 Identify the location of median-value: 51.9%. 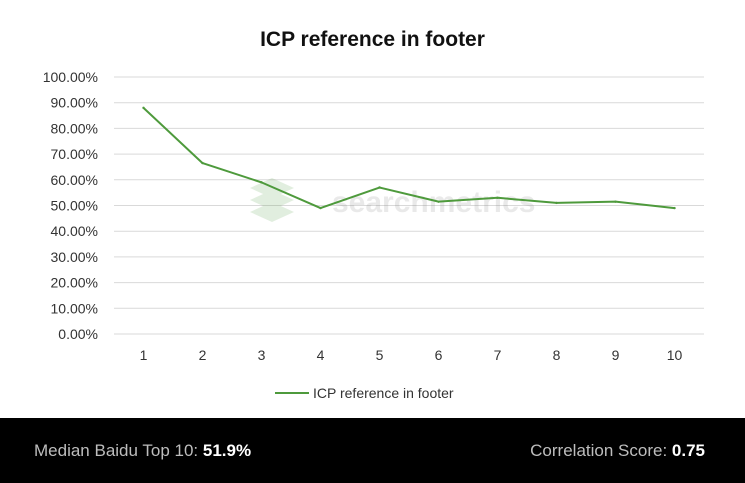
(227, 450).